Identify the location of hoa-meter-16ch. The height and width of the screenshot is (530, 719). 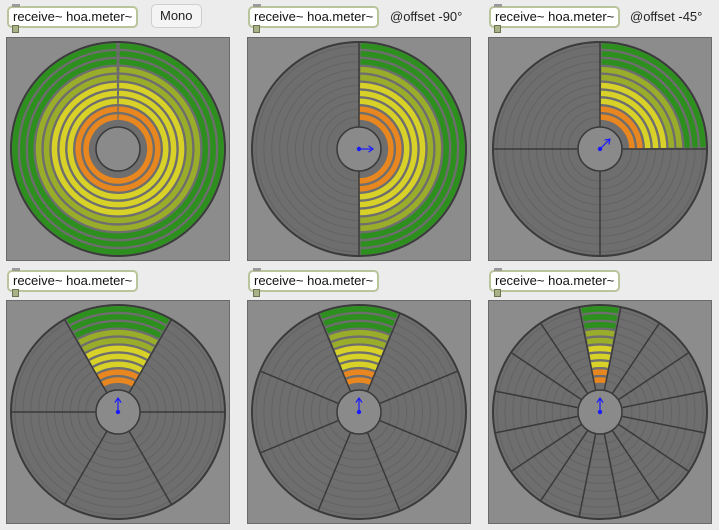
(600, 412).